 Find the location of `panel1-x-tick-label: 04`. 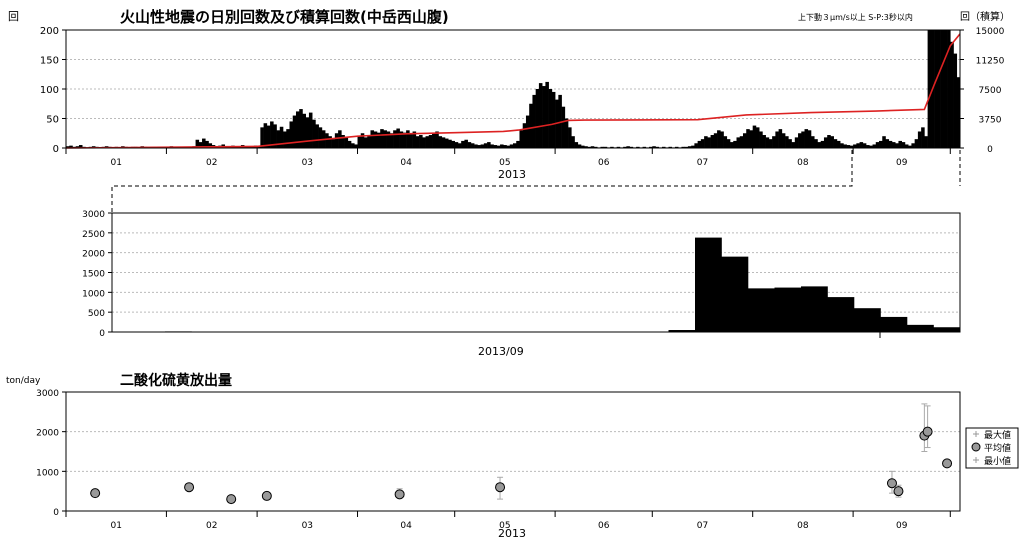

panel1-x-tick-label: 04 is located at coordinates (406, 163).